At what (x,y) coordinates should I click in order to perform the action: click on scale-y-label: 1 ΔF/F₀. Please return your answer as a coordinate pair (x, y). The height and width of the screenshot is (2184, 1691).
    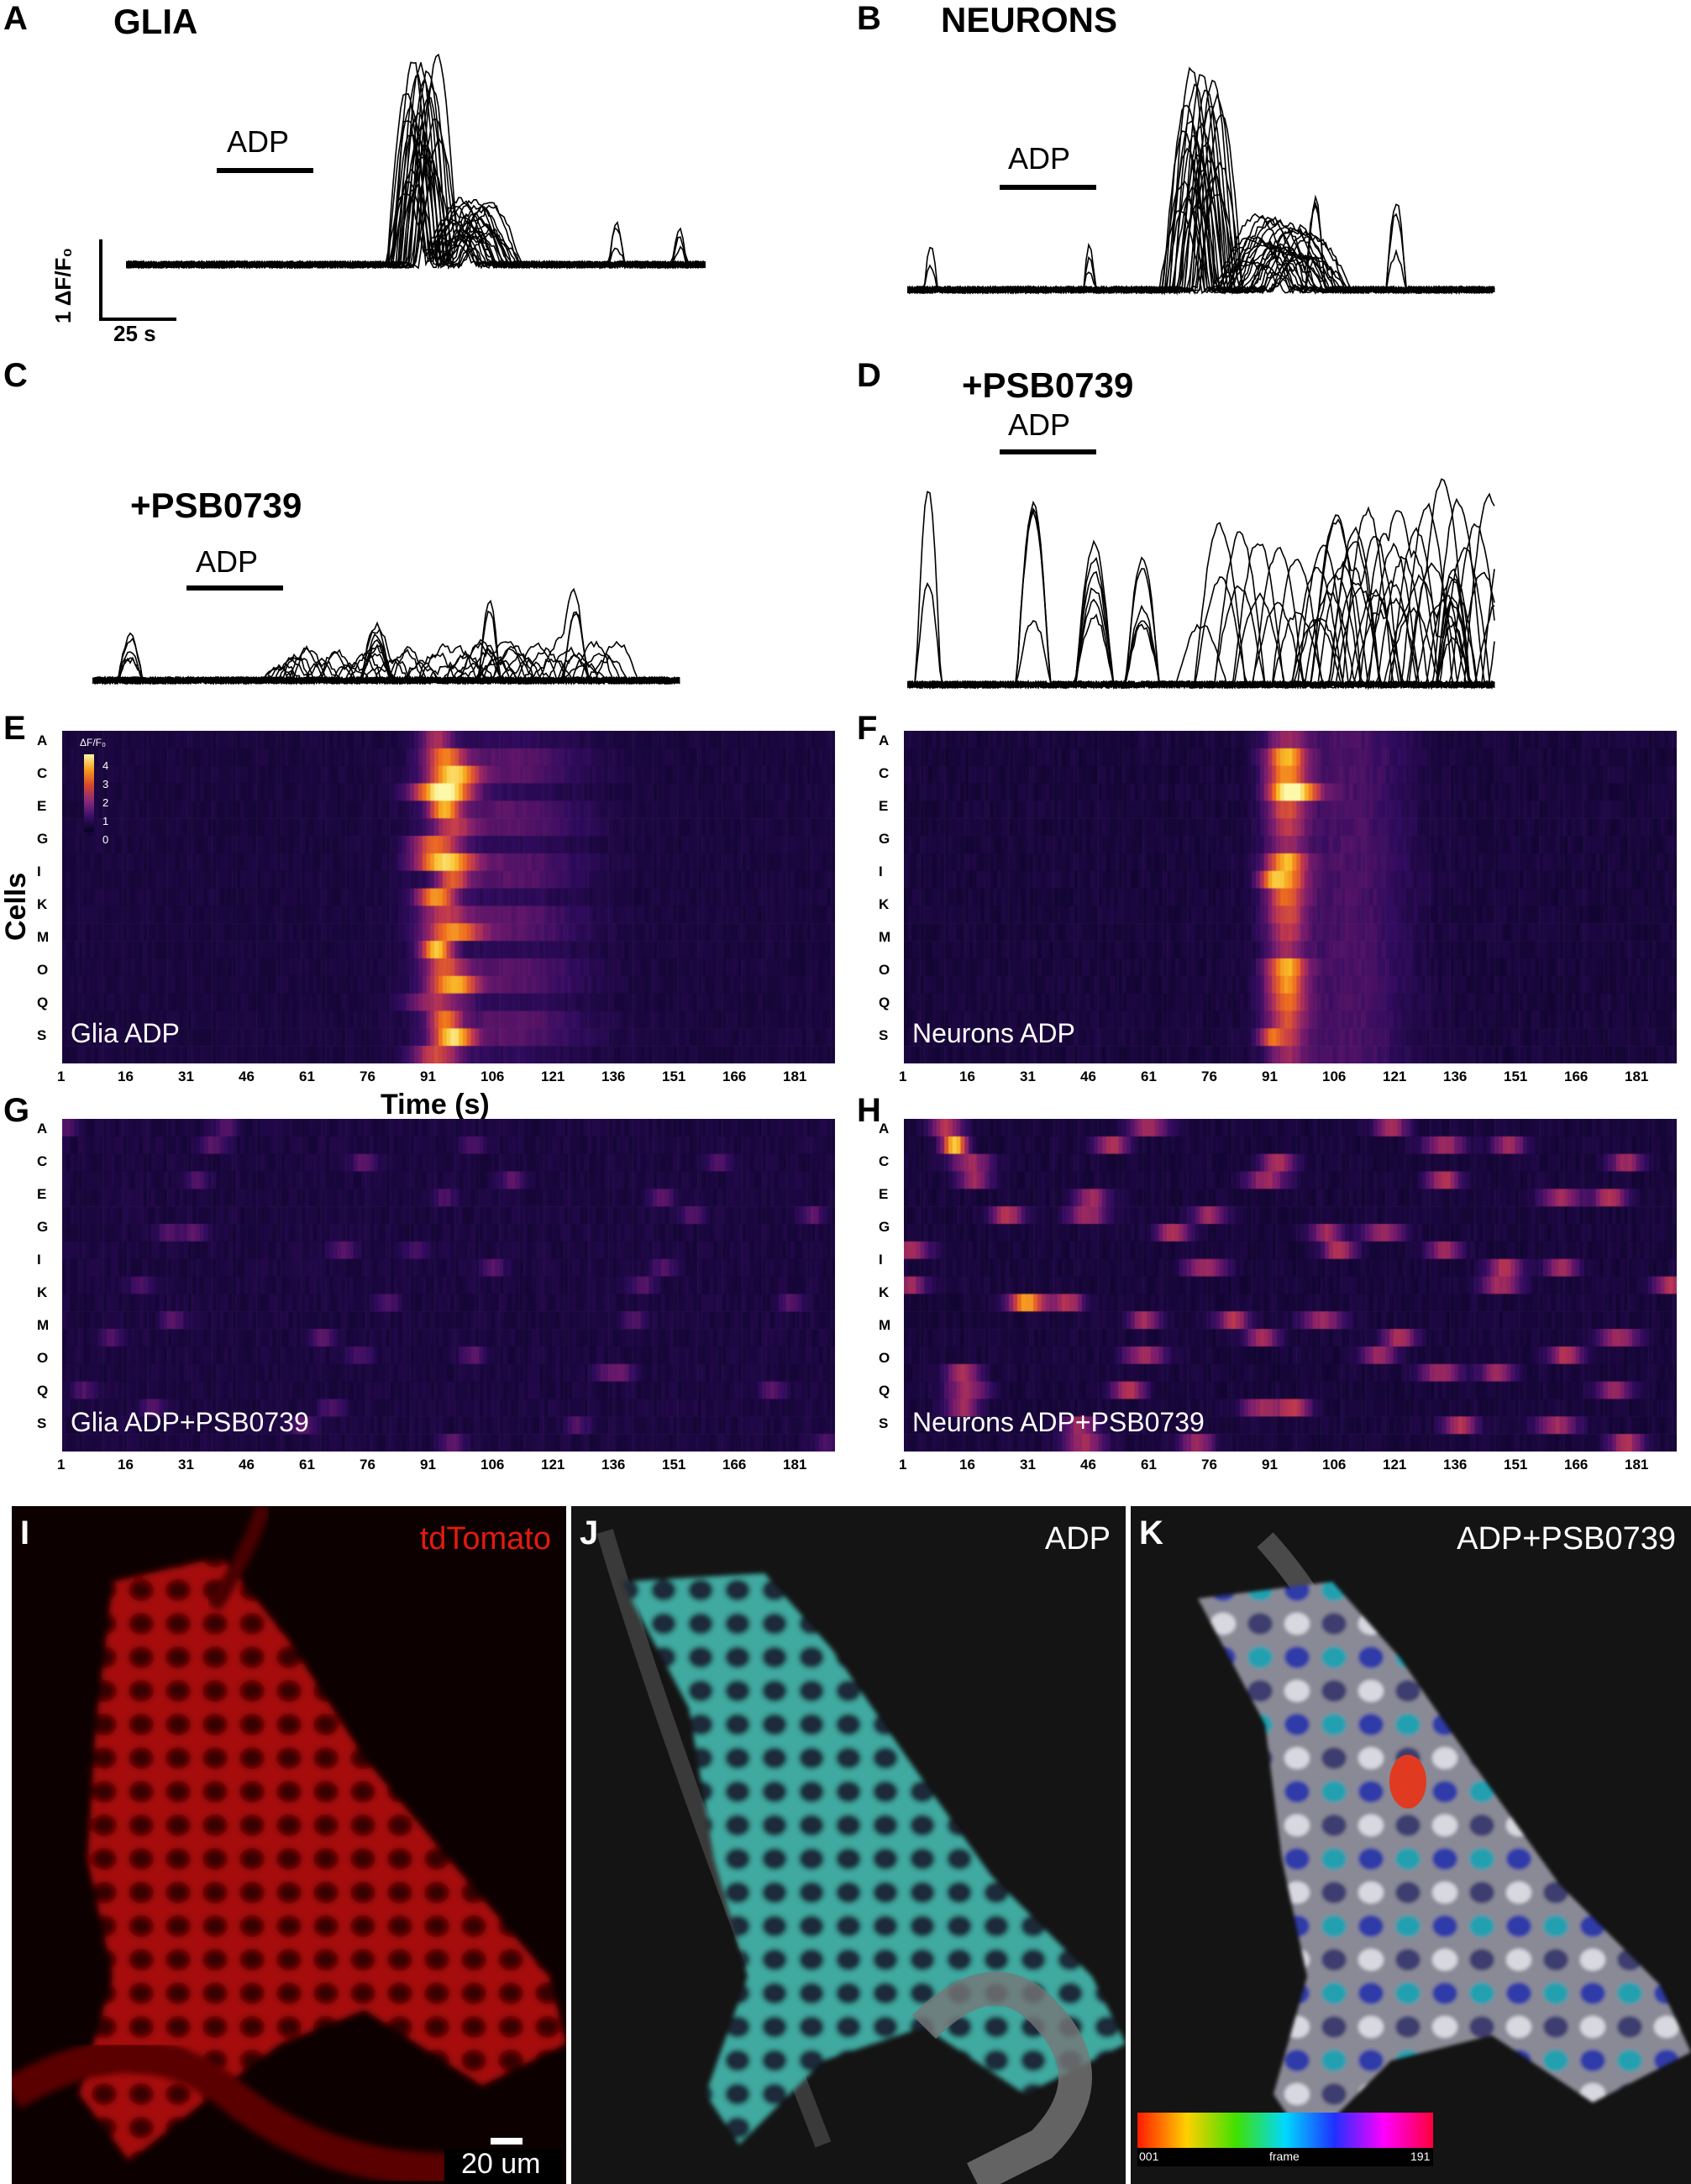
    Looking at the image, I should click on (63, 285).